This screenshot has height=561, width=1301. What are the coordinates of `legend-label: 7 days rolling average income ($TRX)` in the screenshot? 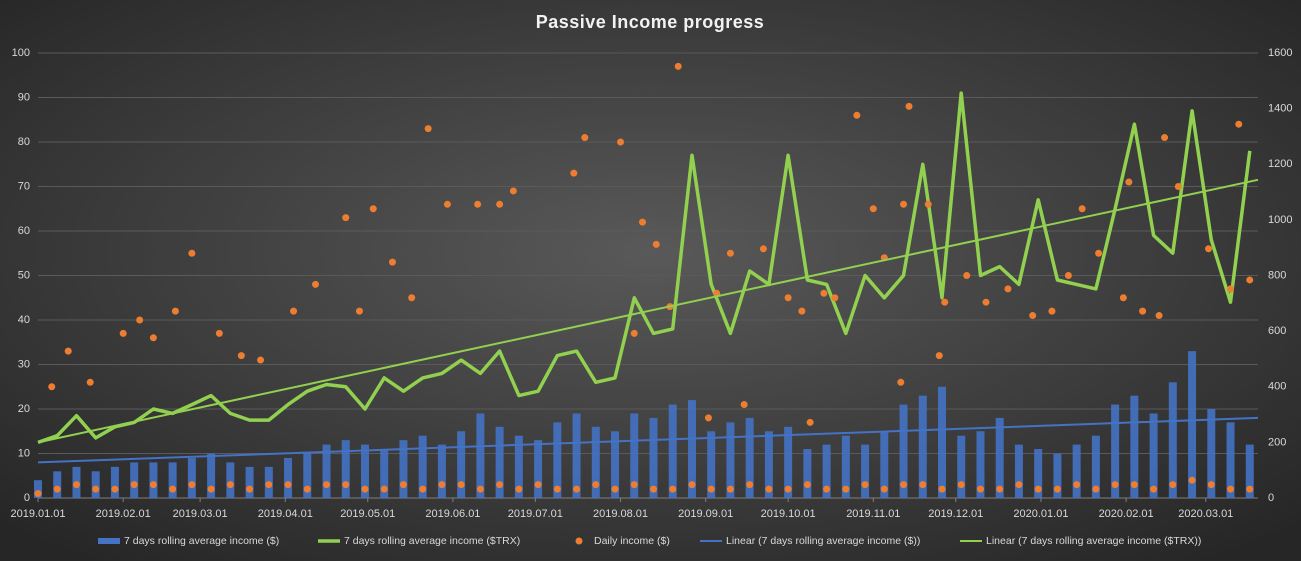 It's located at (432, 541).